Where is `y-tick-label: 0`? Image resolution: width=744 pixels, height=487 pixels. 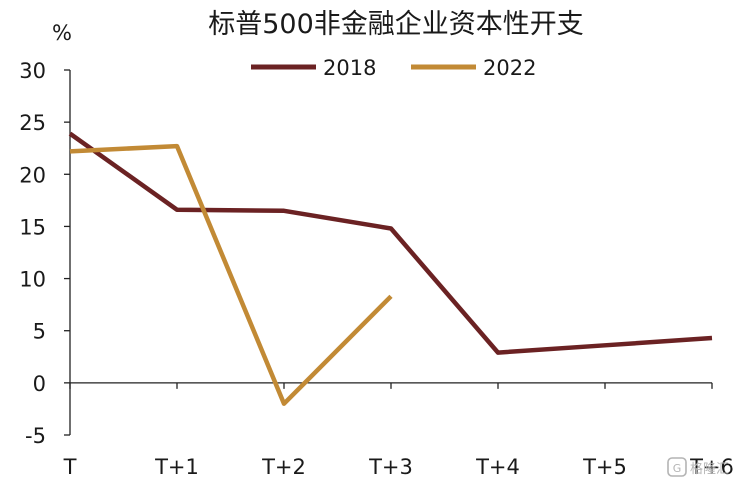 y-tick-label: 0 is located at coordinates (39, 384).